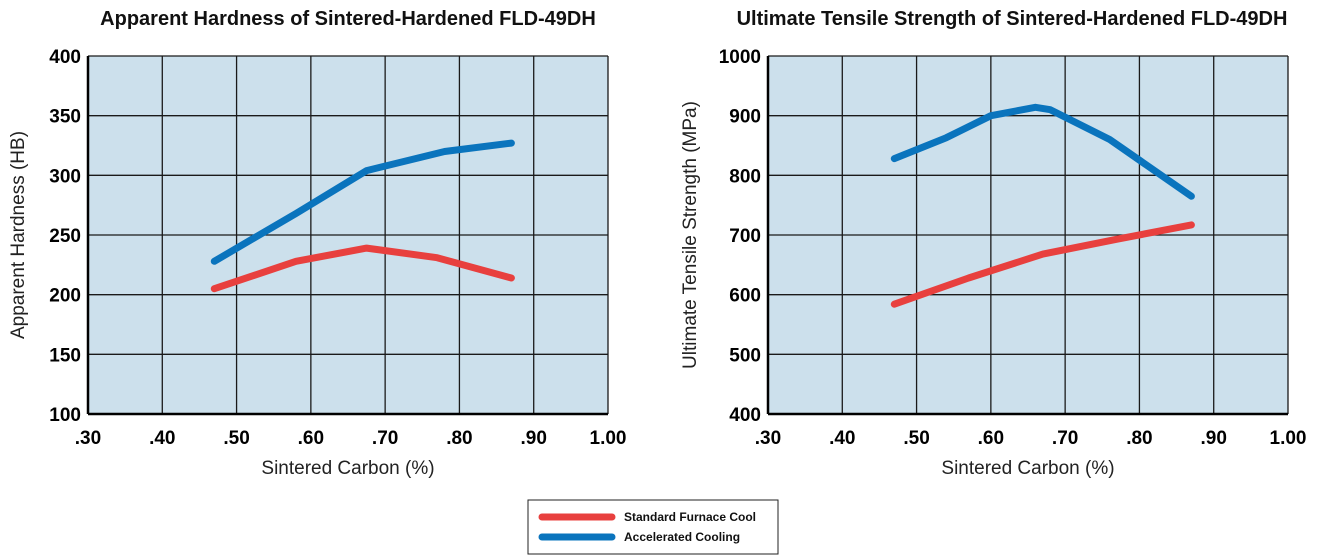  I want to click on y-tick-label: 350, so click(65, 117).